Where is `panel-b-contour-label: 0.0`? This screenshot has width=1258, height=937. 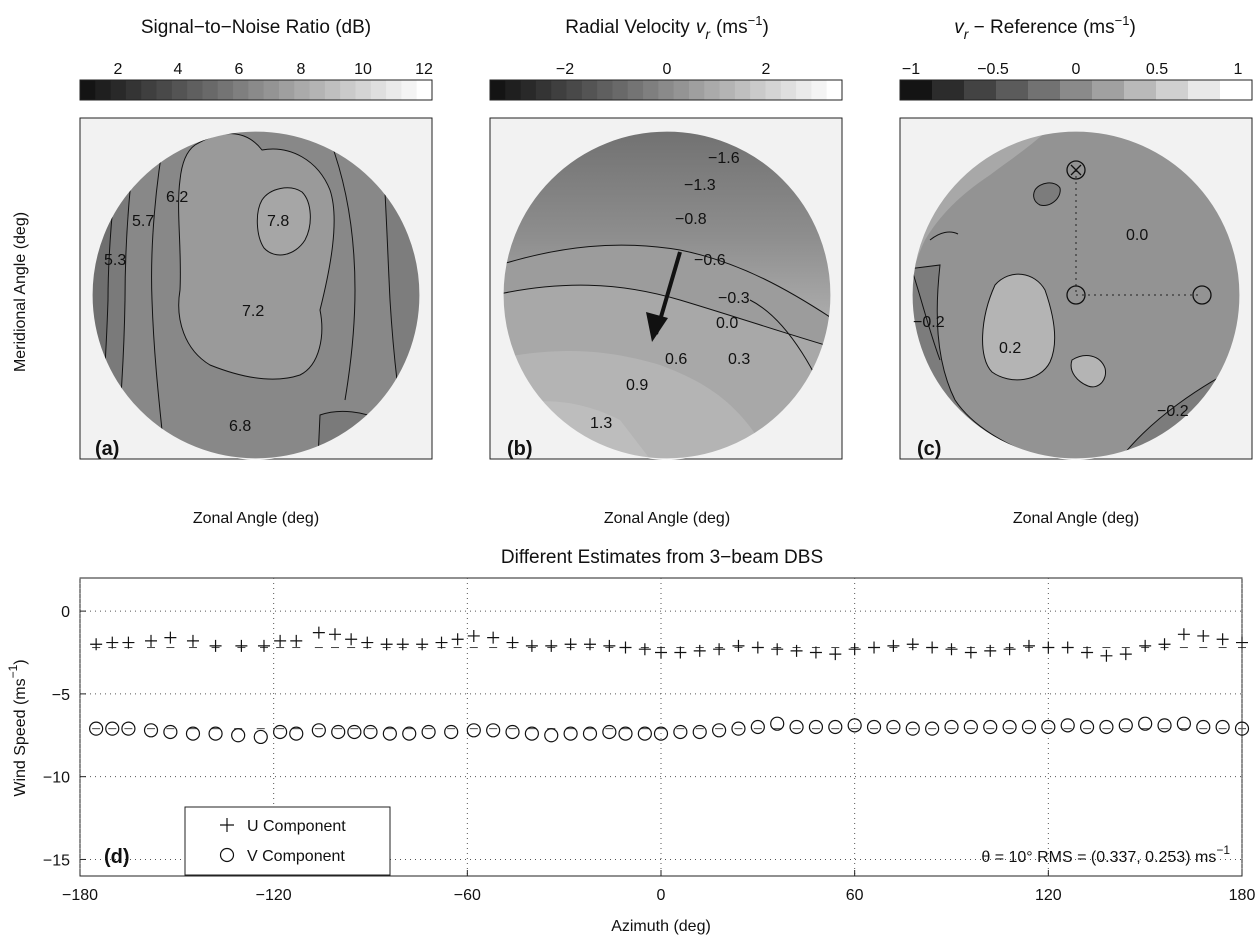
panel-b-contour-label: 0.0 is located at coordinates (727, 323).